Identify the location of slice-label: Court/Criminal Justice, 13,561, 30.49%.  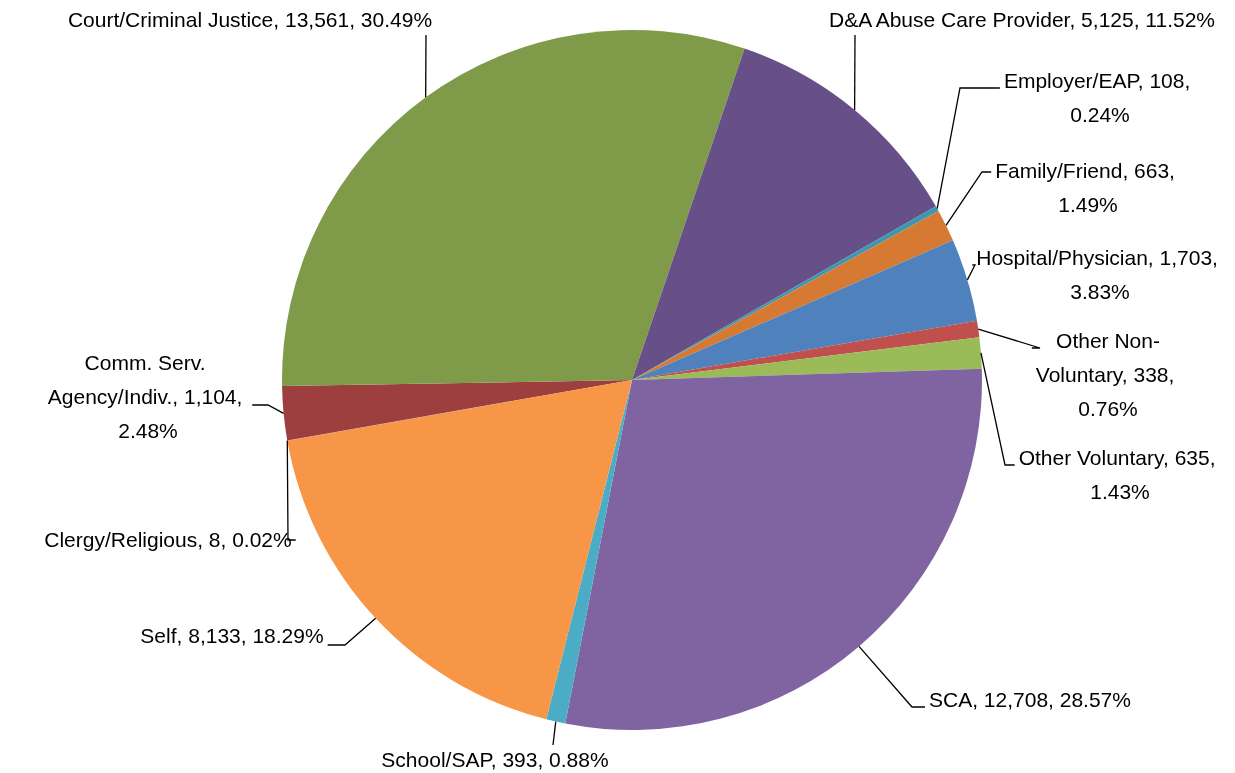
(250, 19).